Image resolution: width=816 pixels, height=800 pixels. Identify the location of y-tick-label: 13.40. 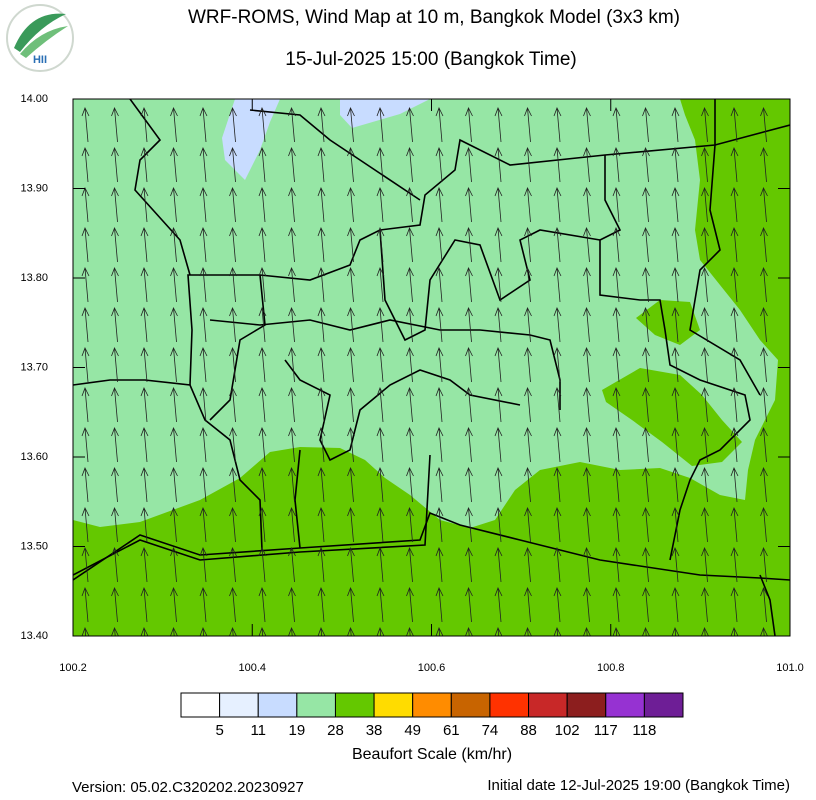
(34, 636).